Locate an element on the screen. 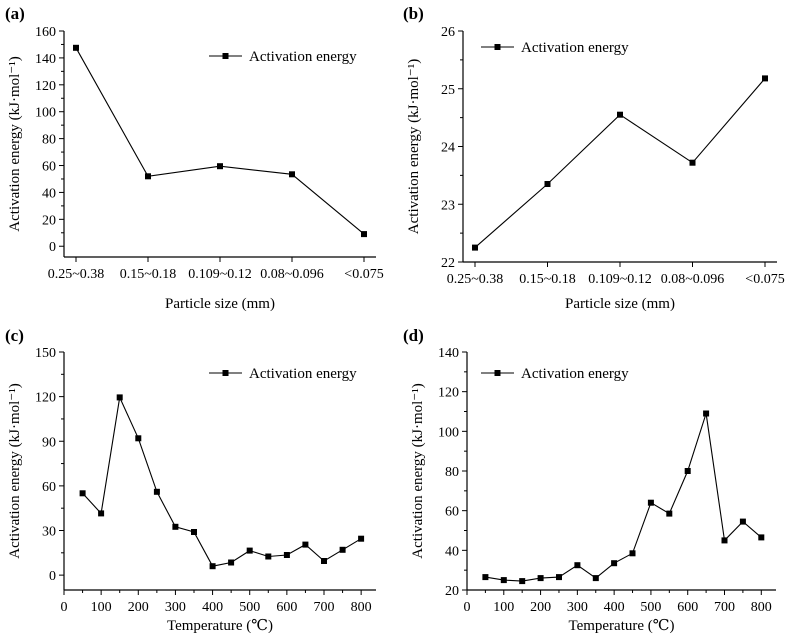 This screenshot has width=787, height=637. panel-label: (d) is located at coordinates (413, 335).